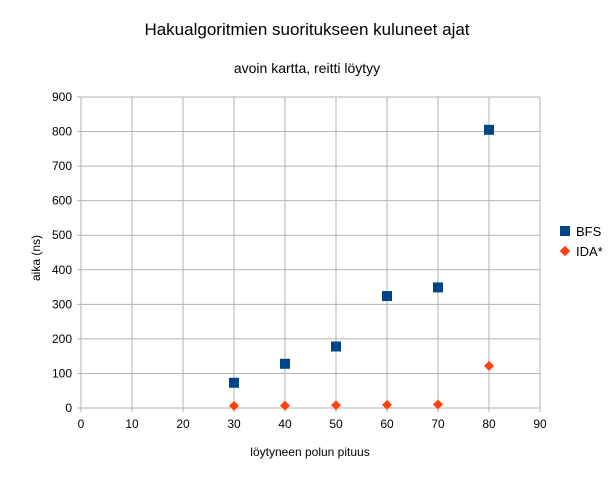  I want to click on y-tick-label: 400, so click(62, 270).